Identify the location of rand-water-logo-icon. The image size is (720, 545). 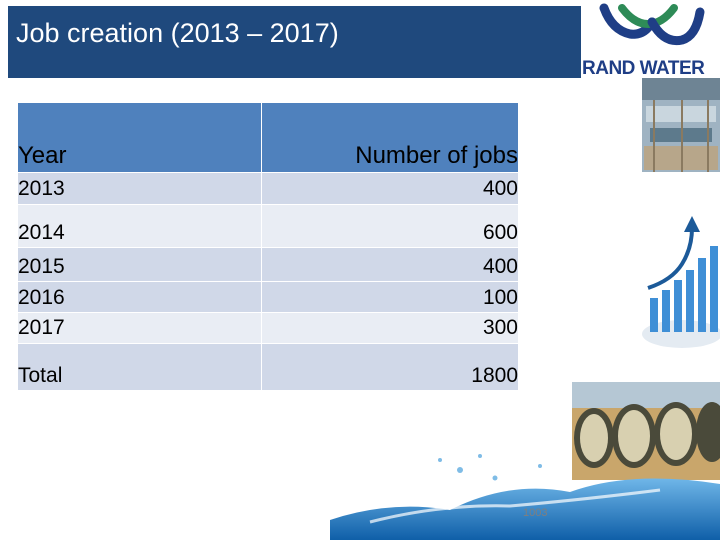
(652, 24).